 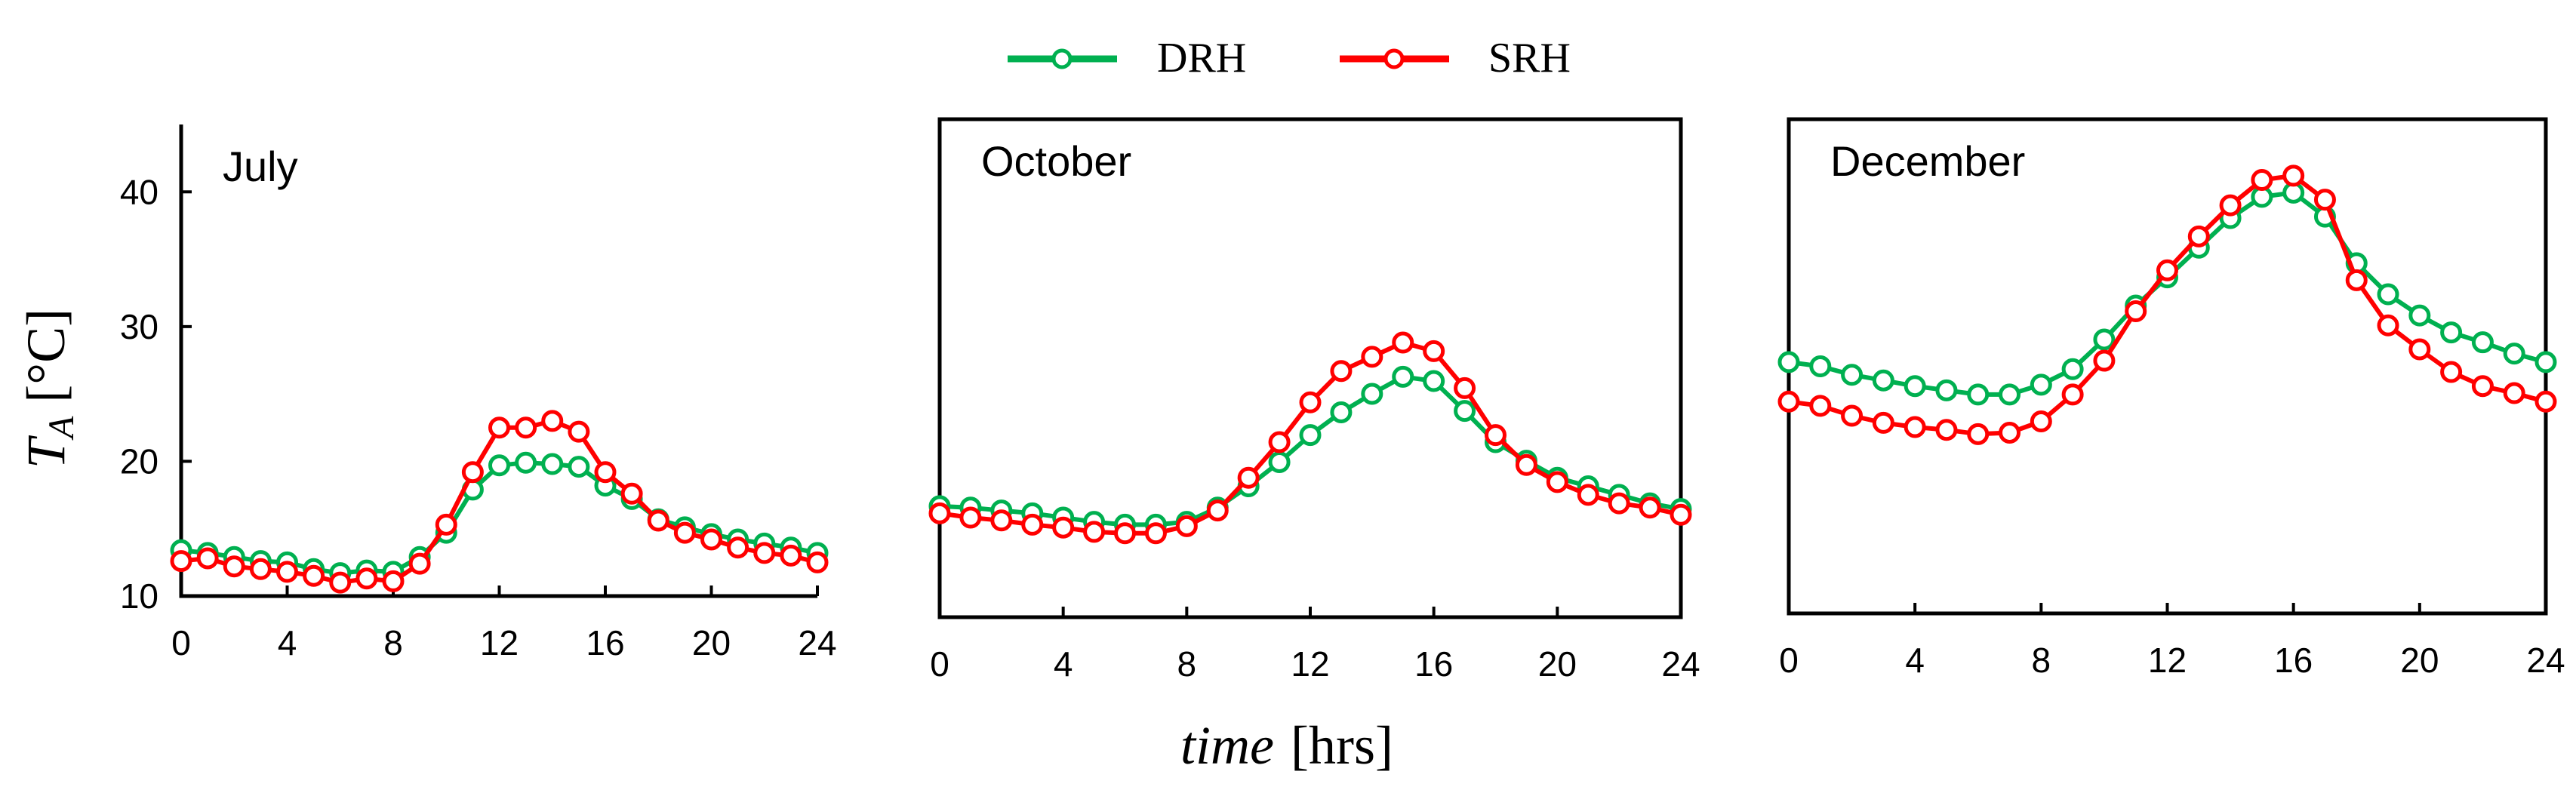 I want to click on y-axis-label-unit: [°C], so click(x=46, y=362).